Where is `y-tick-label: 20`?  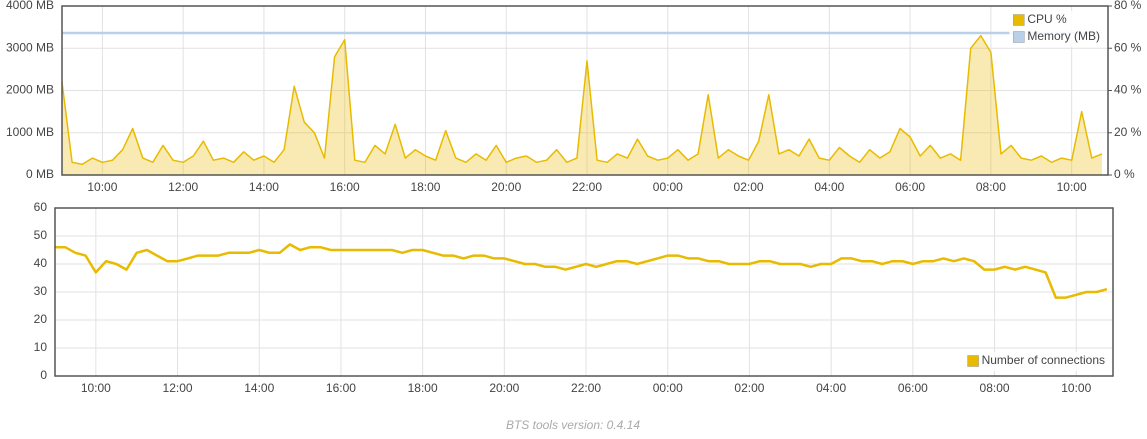
y-tick-label: 20 is located at coordinates (41, 319).